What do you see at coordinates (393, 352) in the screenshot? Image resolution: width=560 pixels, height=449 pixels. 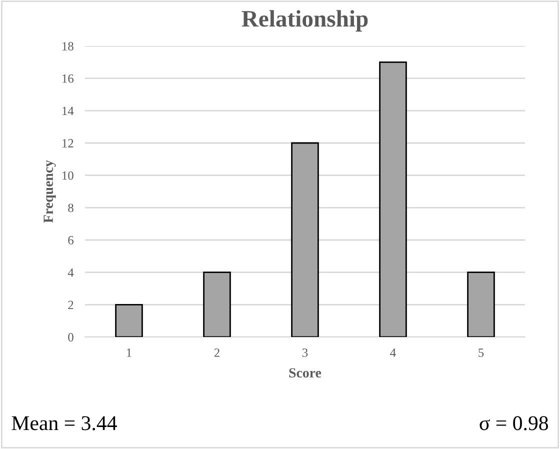 I see `x-tick-label: 4` at bounding box center [393, 352].